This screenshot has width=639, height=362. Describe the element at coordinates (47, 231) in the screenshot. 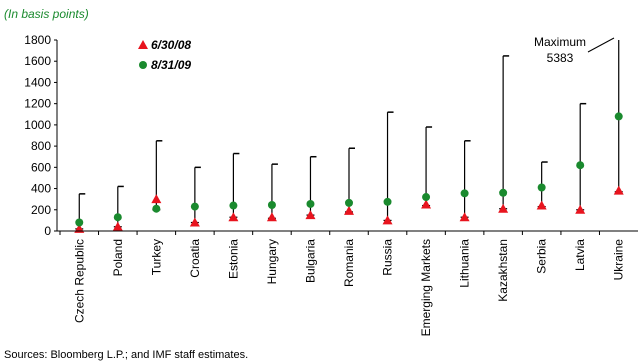

I see `y-tick-label: 0` at that location.